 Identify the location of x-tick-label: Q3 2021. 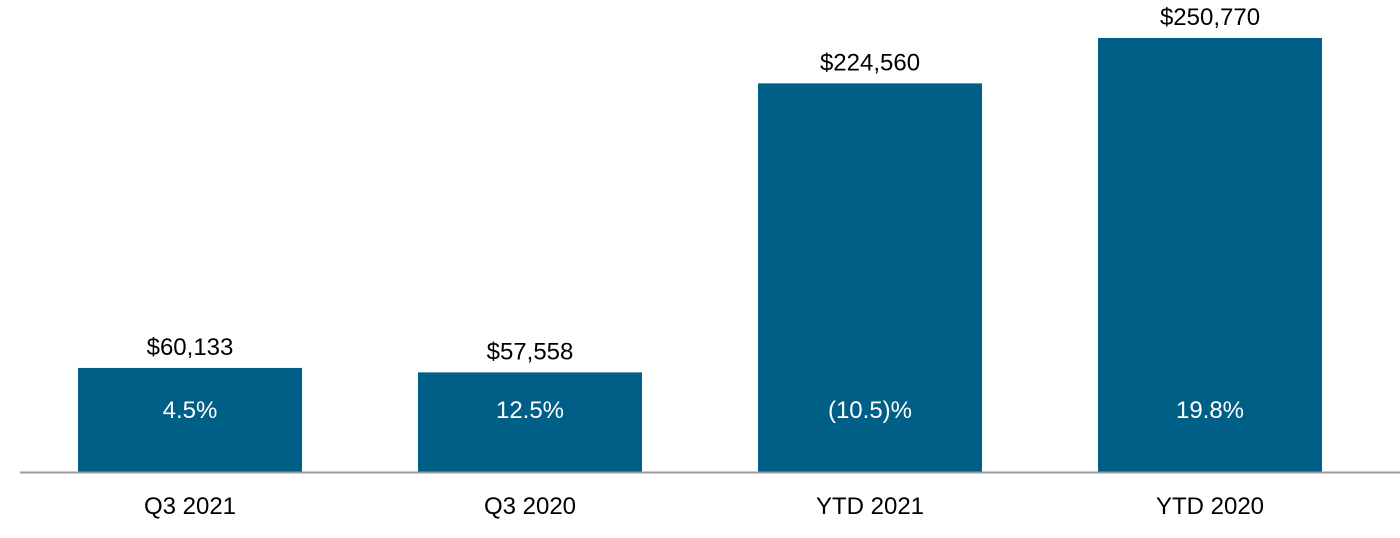
(190, 506).